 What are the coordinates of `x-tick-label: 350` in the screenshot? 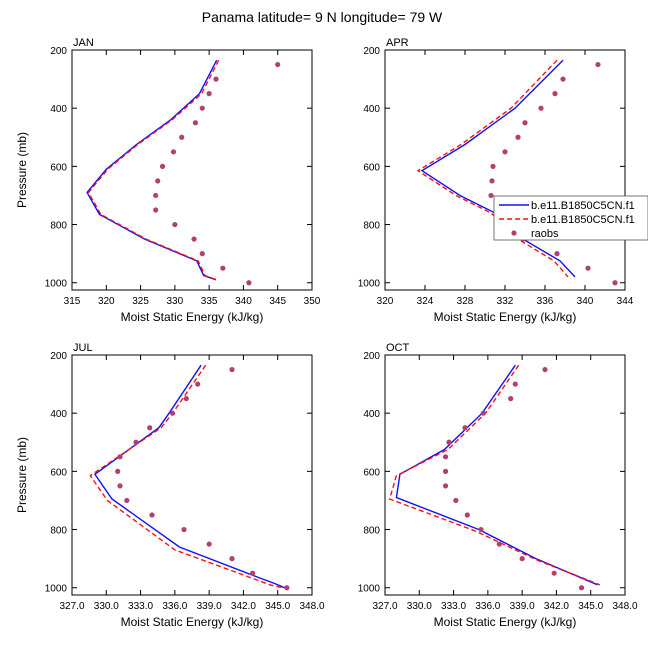 It's located at (312, 301).